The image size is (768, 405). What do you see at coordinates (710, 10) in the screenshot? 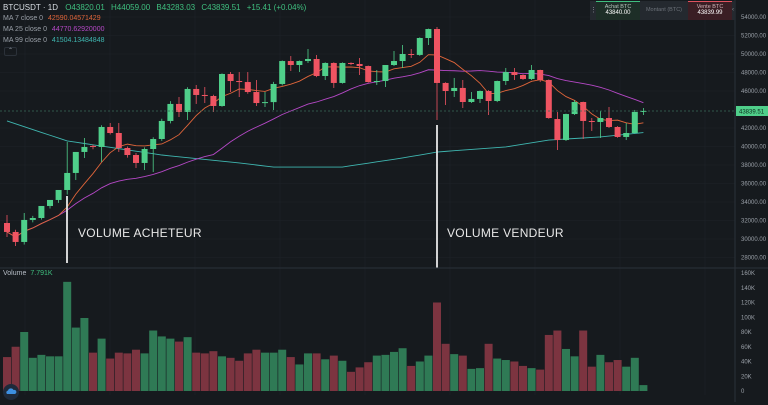
I see `sell-button: Vente BTC 43839.99` at bounding box center [710, 10].